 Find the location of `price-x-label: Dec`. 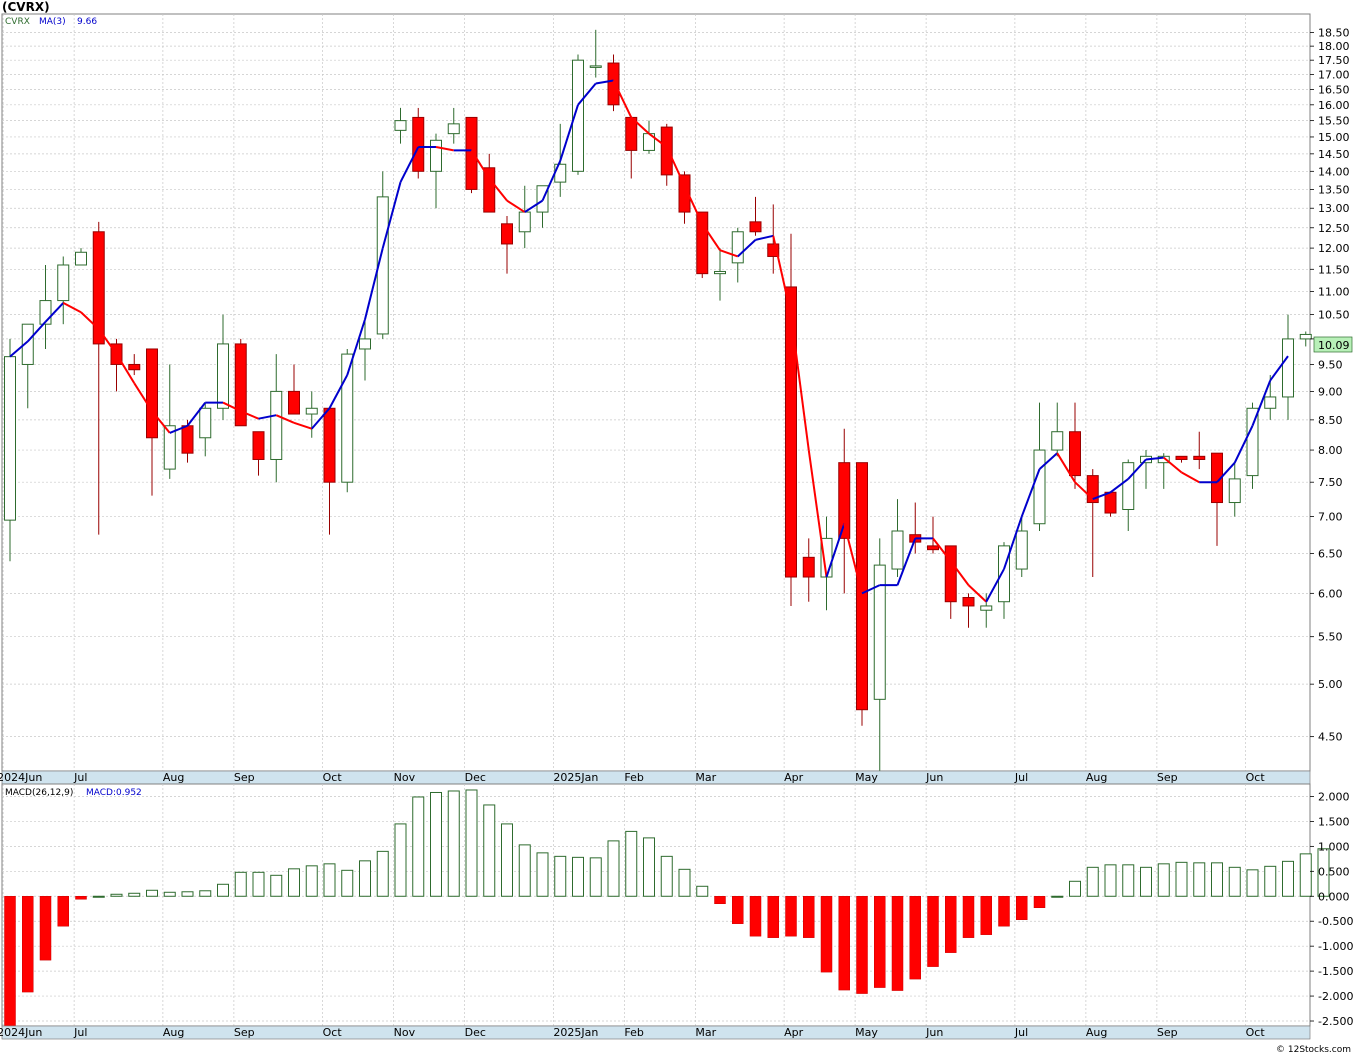

price-x-label: Dec is located at coordinates (475, 777).